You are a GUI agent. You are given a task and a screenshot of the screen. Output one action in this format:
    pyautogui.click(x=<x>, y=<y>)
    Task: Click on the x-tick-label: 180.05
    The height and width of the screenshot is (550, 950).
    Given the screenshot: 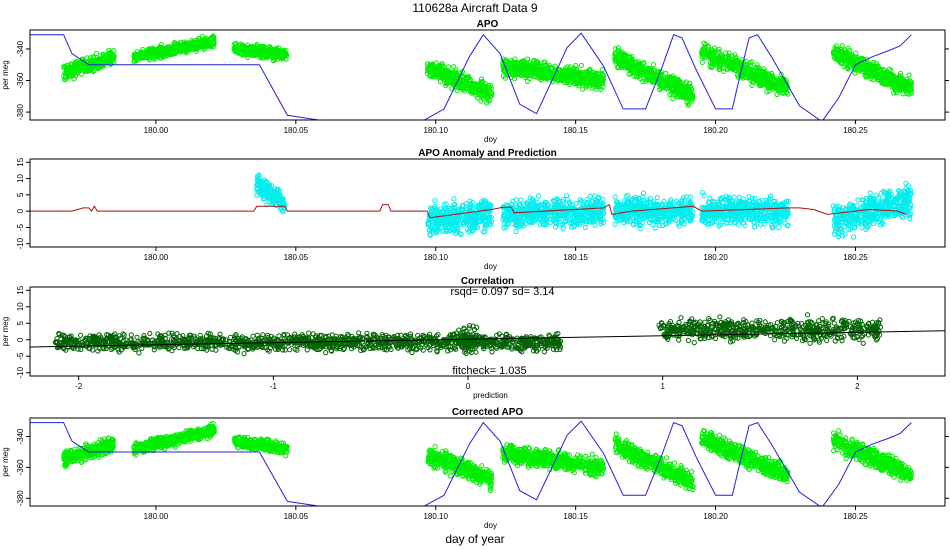 What is the action you would take?
    pyautogui.click(x=296, y=130)
    